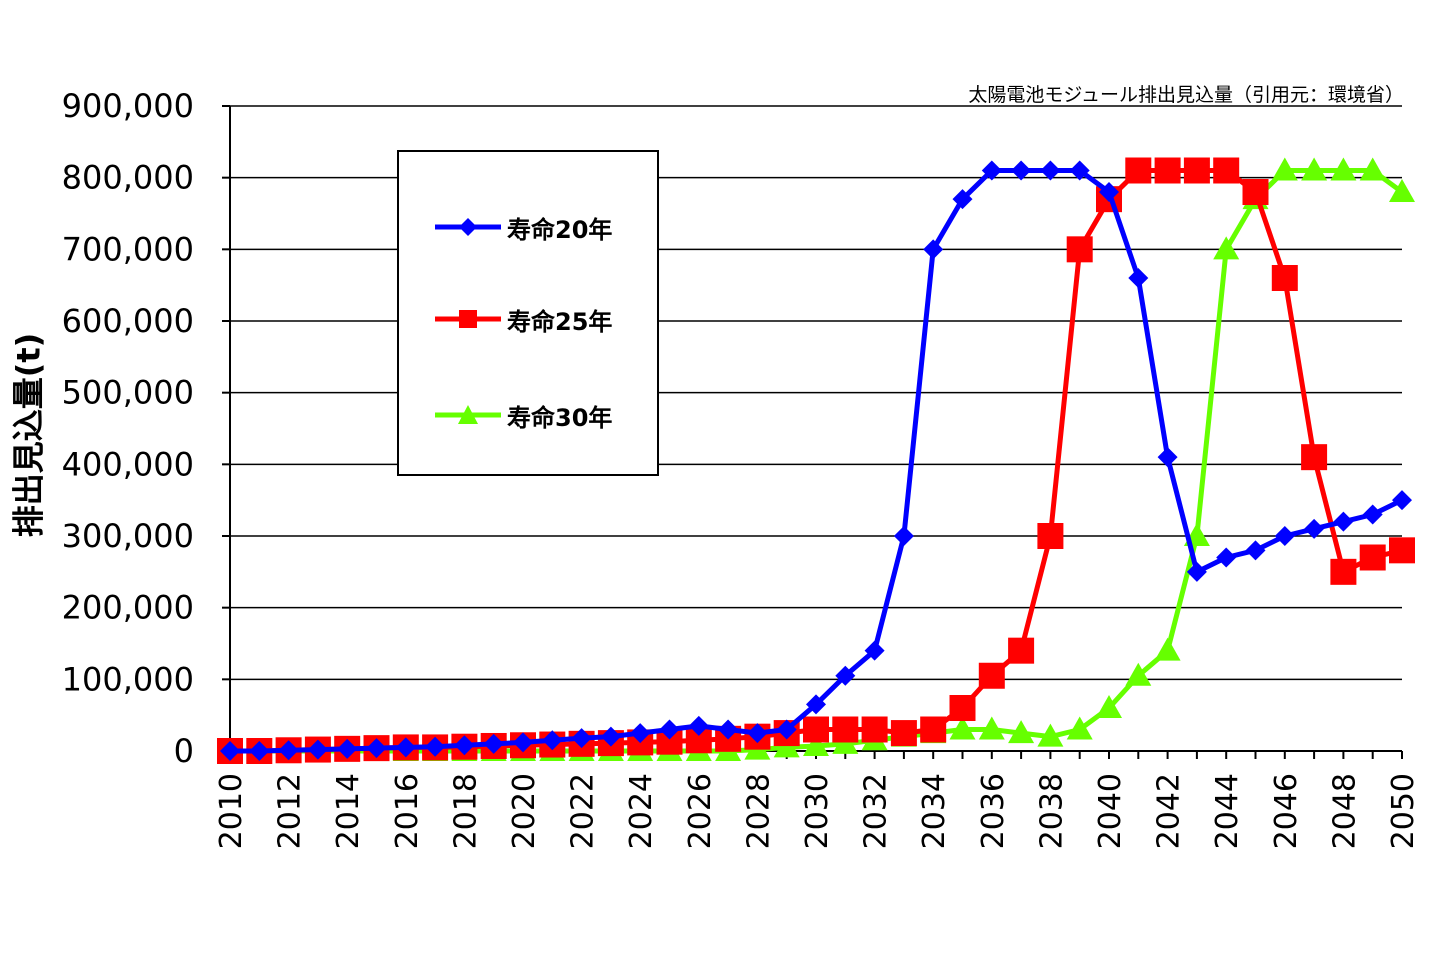 This screenshot has height=960, width=1440. Describe the element at coordinates (407, 811) in the screenshot. I see `x-tick-label: 2016` at that location.